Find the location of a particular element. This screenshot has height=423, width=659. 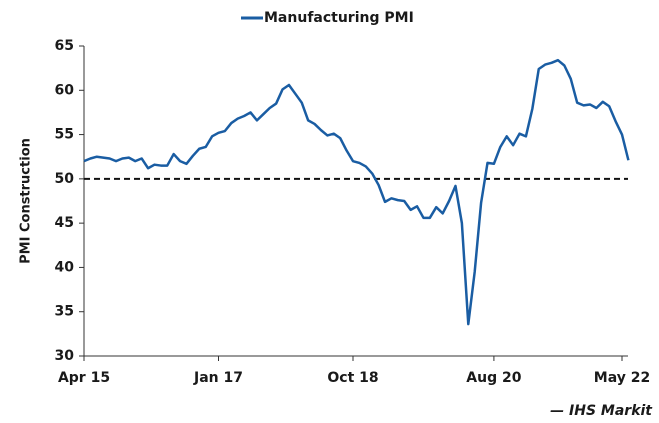

y-tick-label: 65 is located at coordinates (64, 46).